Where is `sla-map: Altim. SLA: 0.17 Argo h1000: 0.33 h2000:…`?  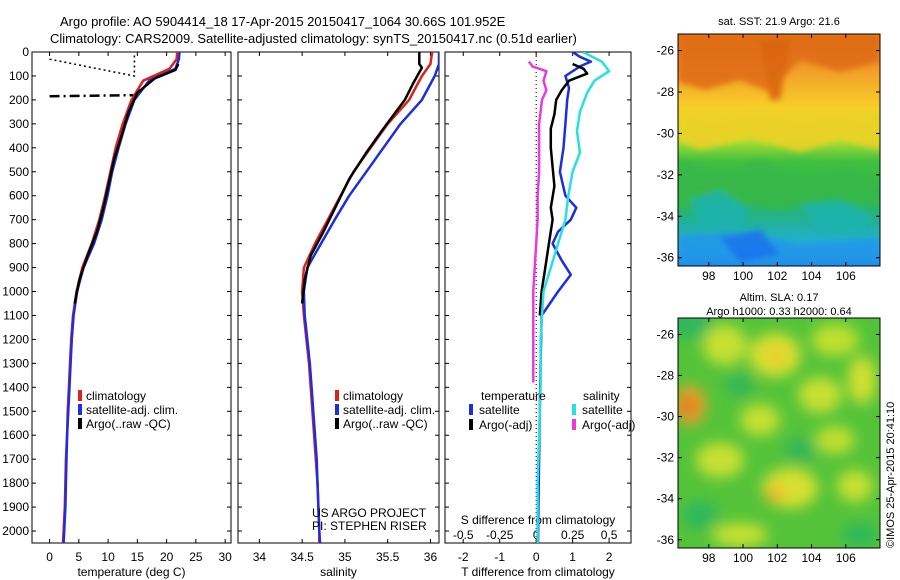 sla-map: Altim. SLA: 0.17 Argo h1000: 0.33 h2000:… is located at coordinates (769, 428).